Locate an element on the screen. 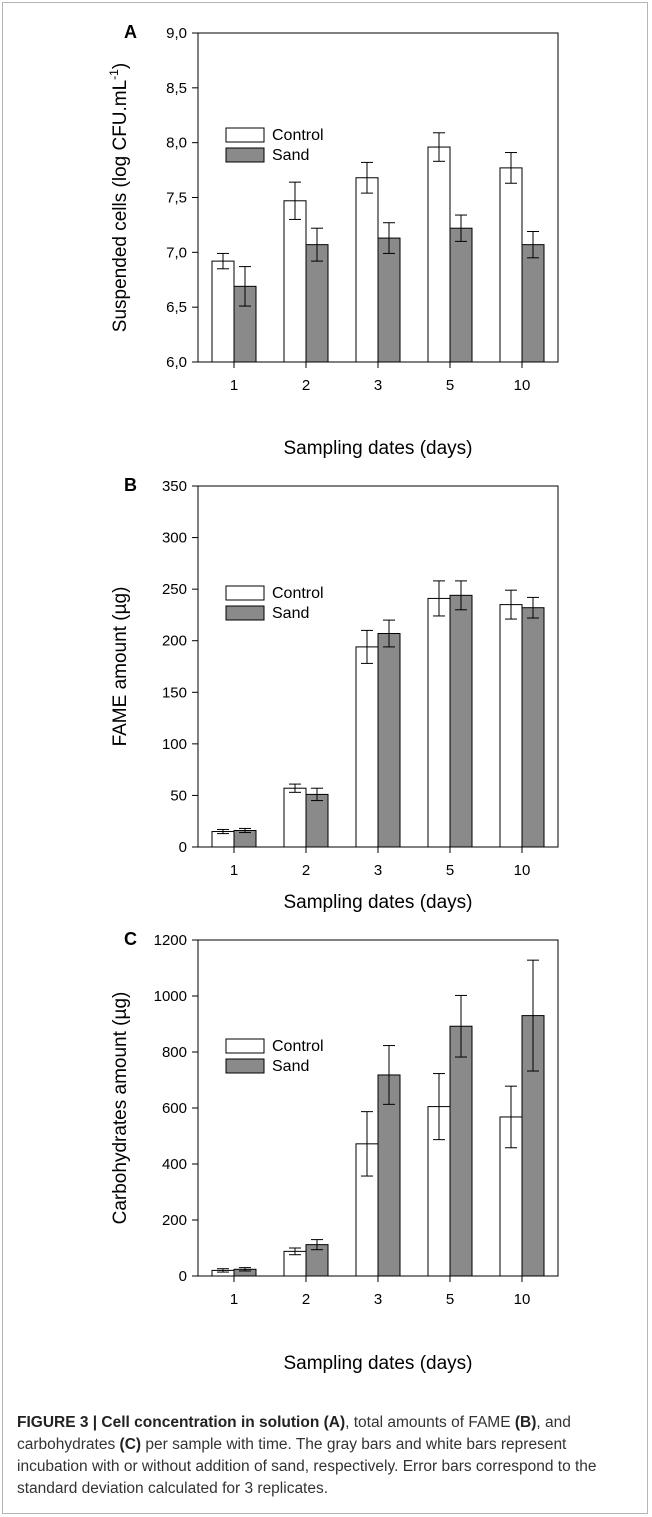 The width and height of the screenshot is (652, 1517). y-tick-label: 400 is located at coordinates (174, 1164).